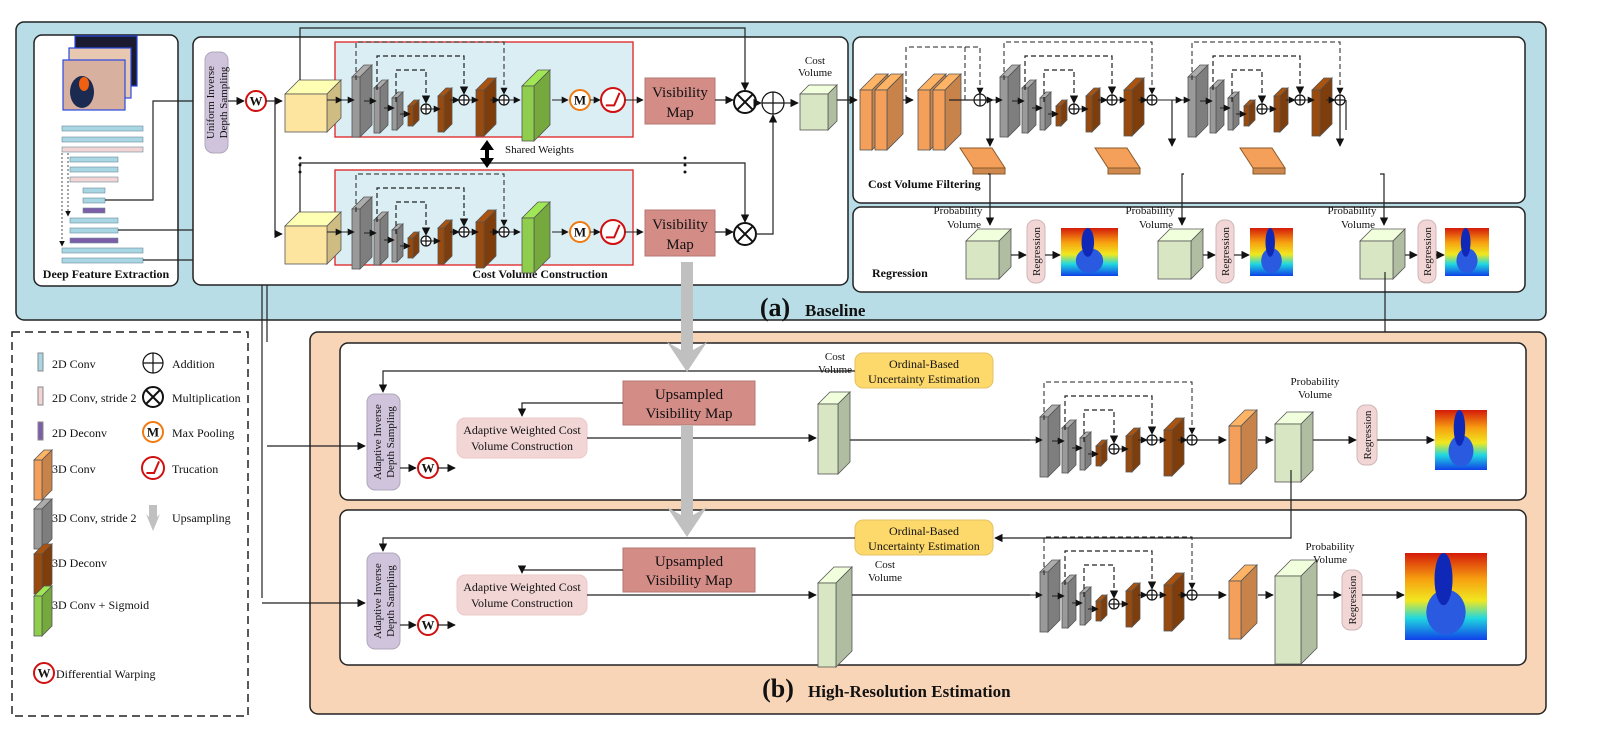 The height and width of the screenshot is (733, 1601). I want to click on max-pooling-icon, so click(153, 432).